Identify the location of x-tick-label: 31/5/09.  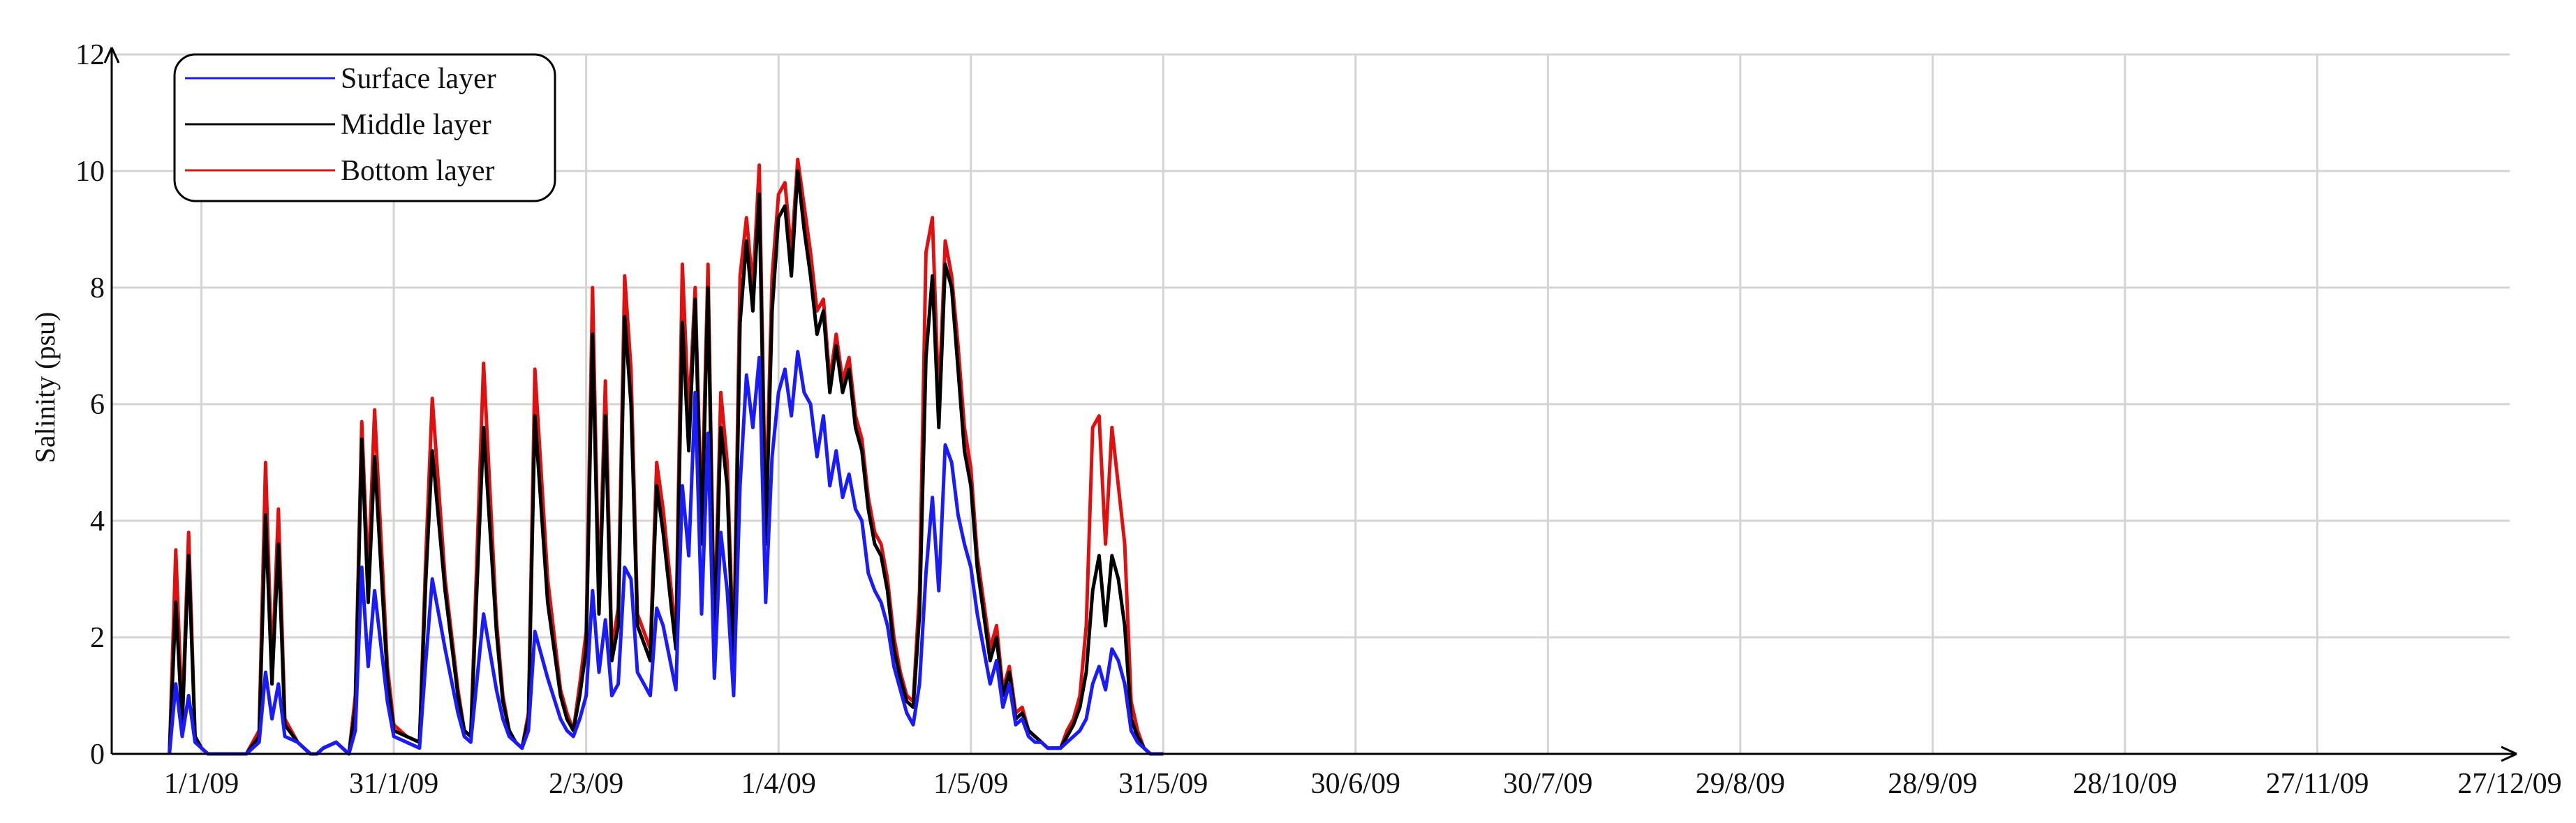
(1163, 784).